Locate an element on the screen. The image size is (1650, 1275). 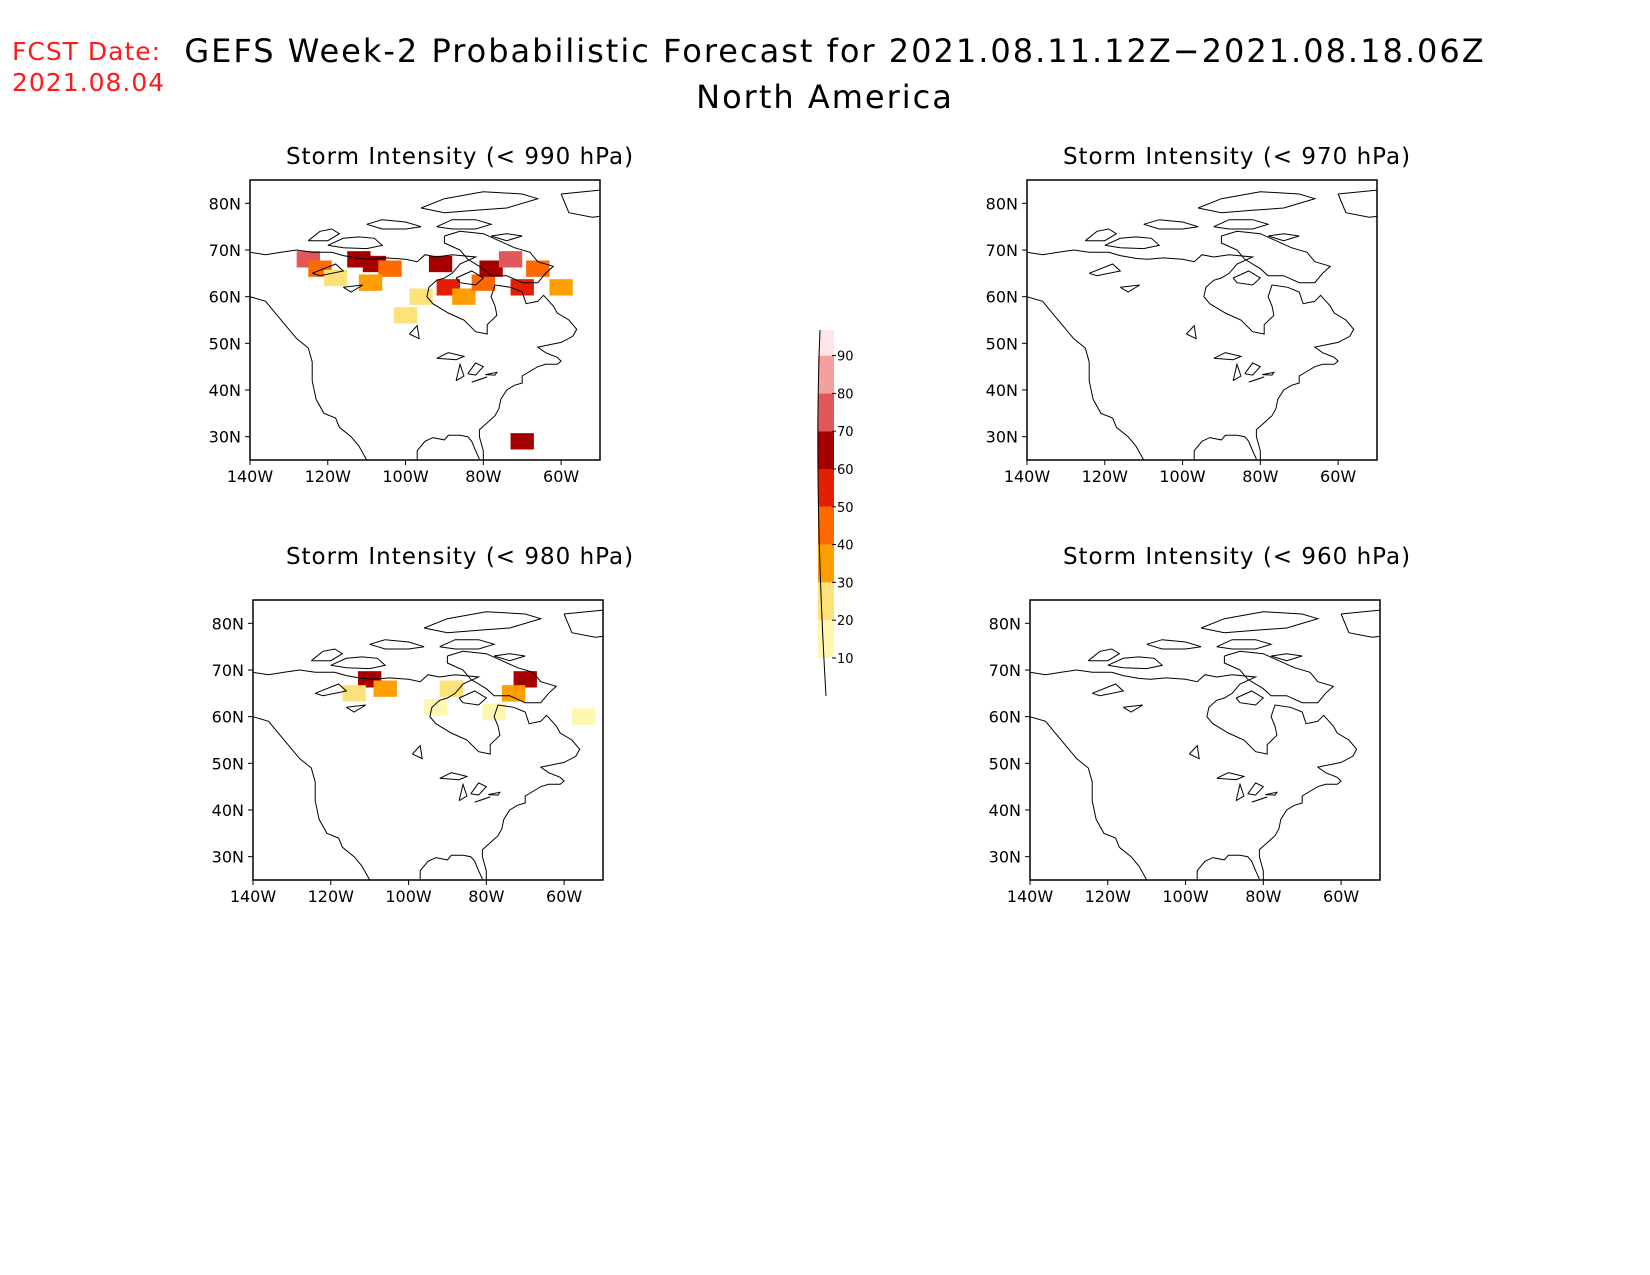
lon-label: 80W is located at coordinates (1263, 896).